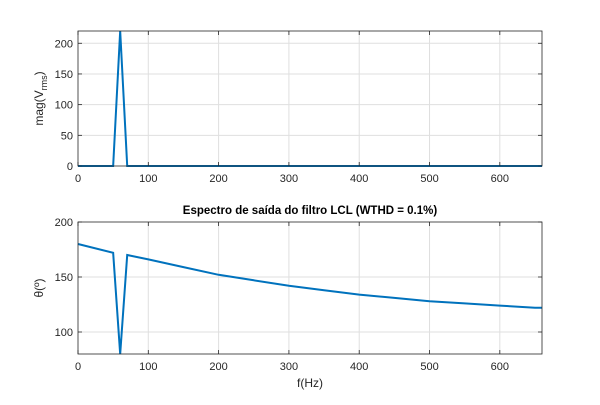 The width and height of the screenshot is (600, 405). Describe the element at coordinates (39, 73) in the screenshot. I see `y-axis-label-suffix: )` at that location.